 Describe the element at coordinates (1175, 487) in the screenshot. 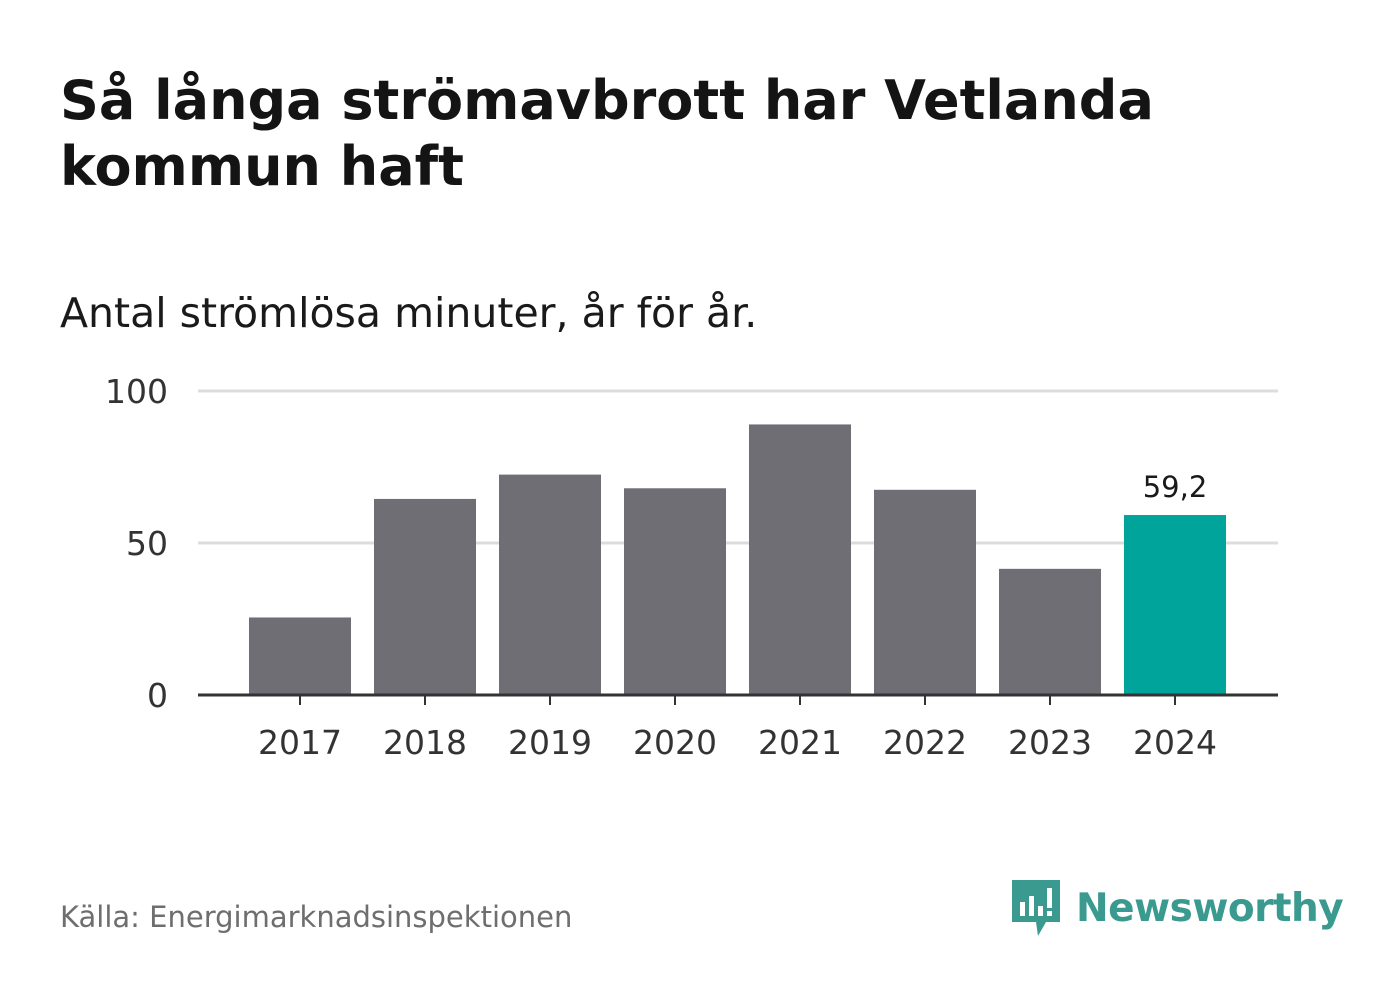

I see `data-label-2024: 59,2` at that location.